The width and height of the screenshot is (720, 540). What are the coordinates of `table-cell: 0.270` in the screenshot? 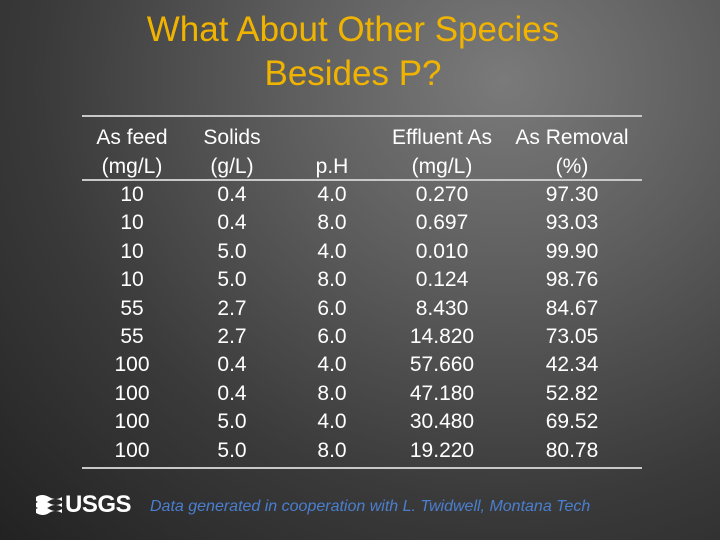 It's located at (442, 194).